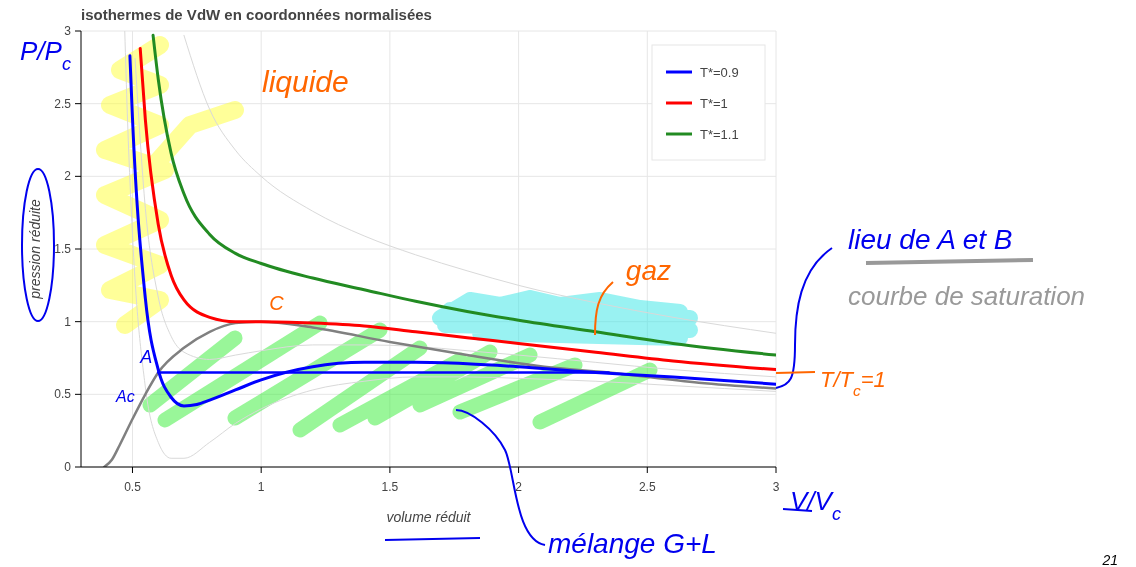  I want to click on x-tick-label: 1, so click(261, 487).